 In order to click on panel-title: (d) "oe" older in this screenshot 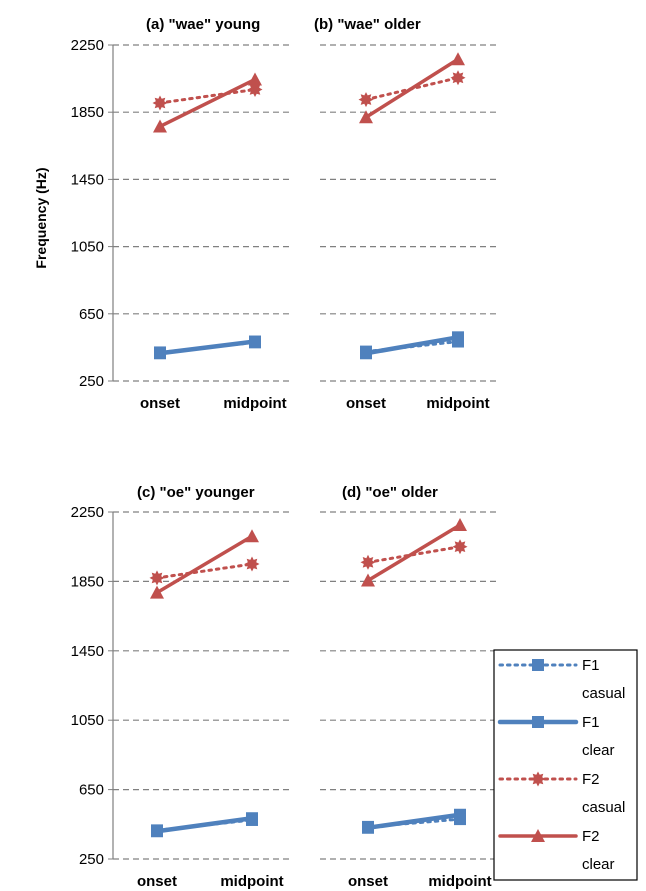, I will do `click(390, 492)`.